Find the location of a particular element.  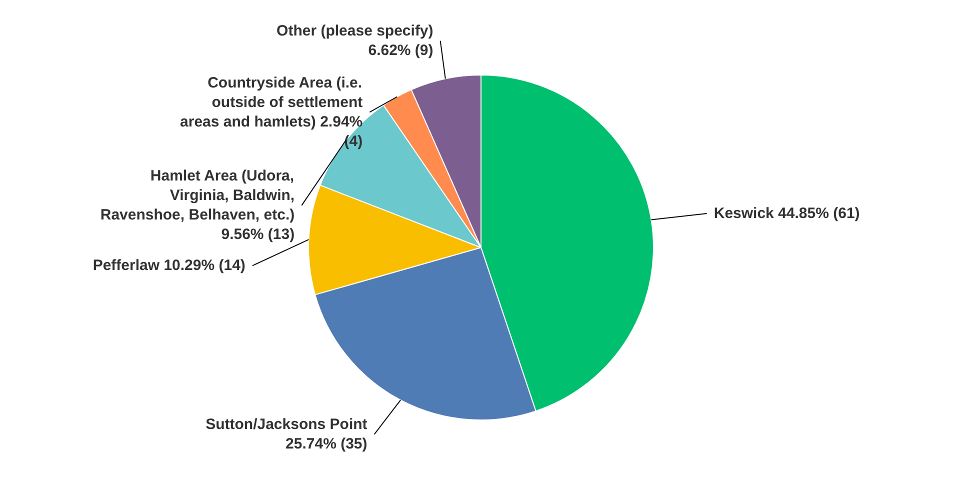

slice-label: Pefferlaw 10.29% (14) is located at coordinates (169, 265).